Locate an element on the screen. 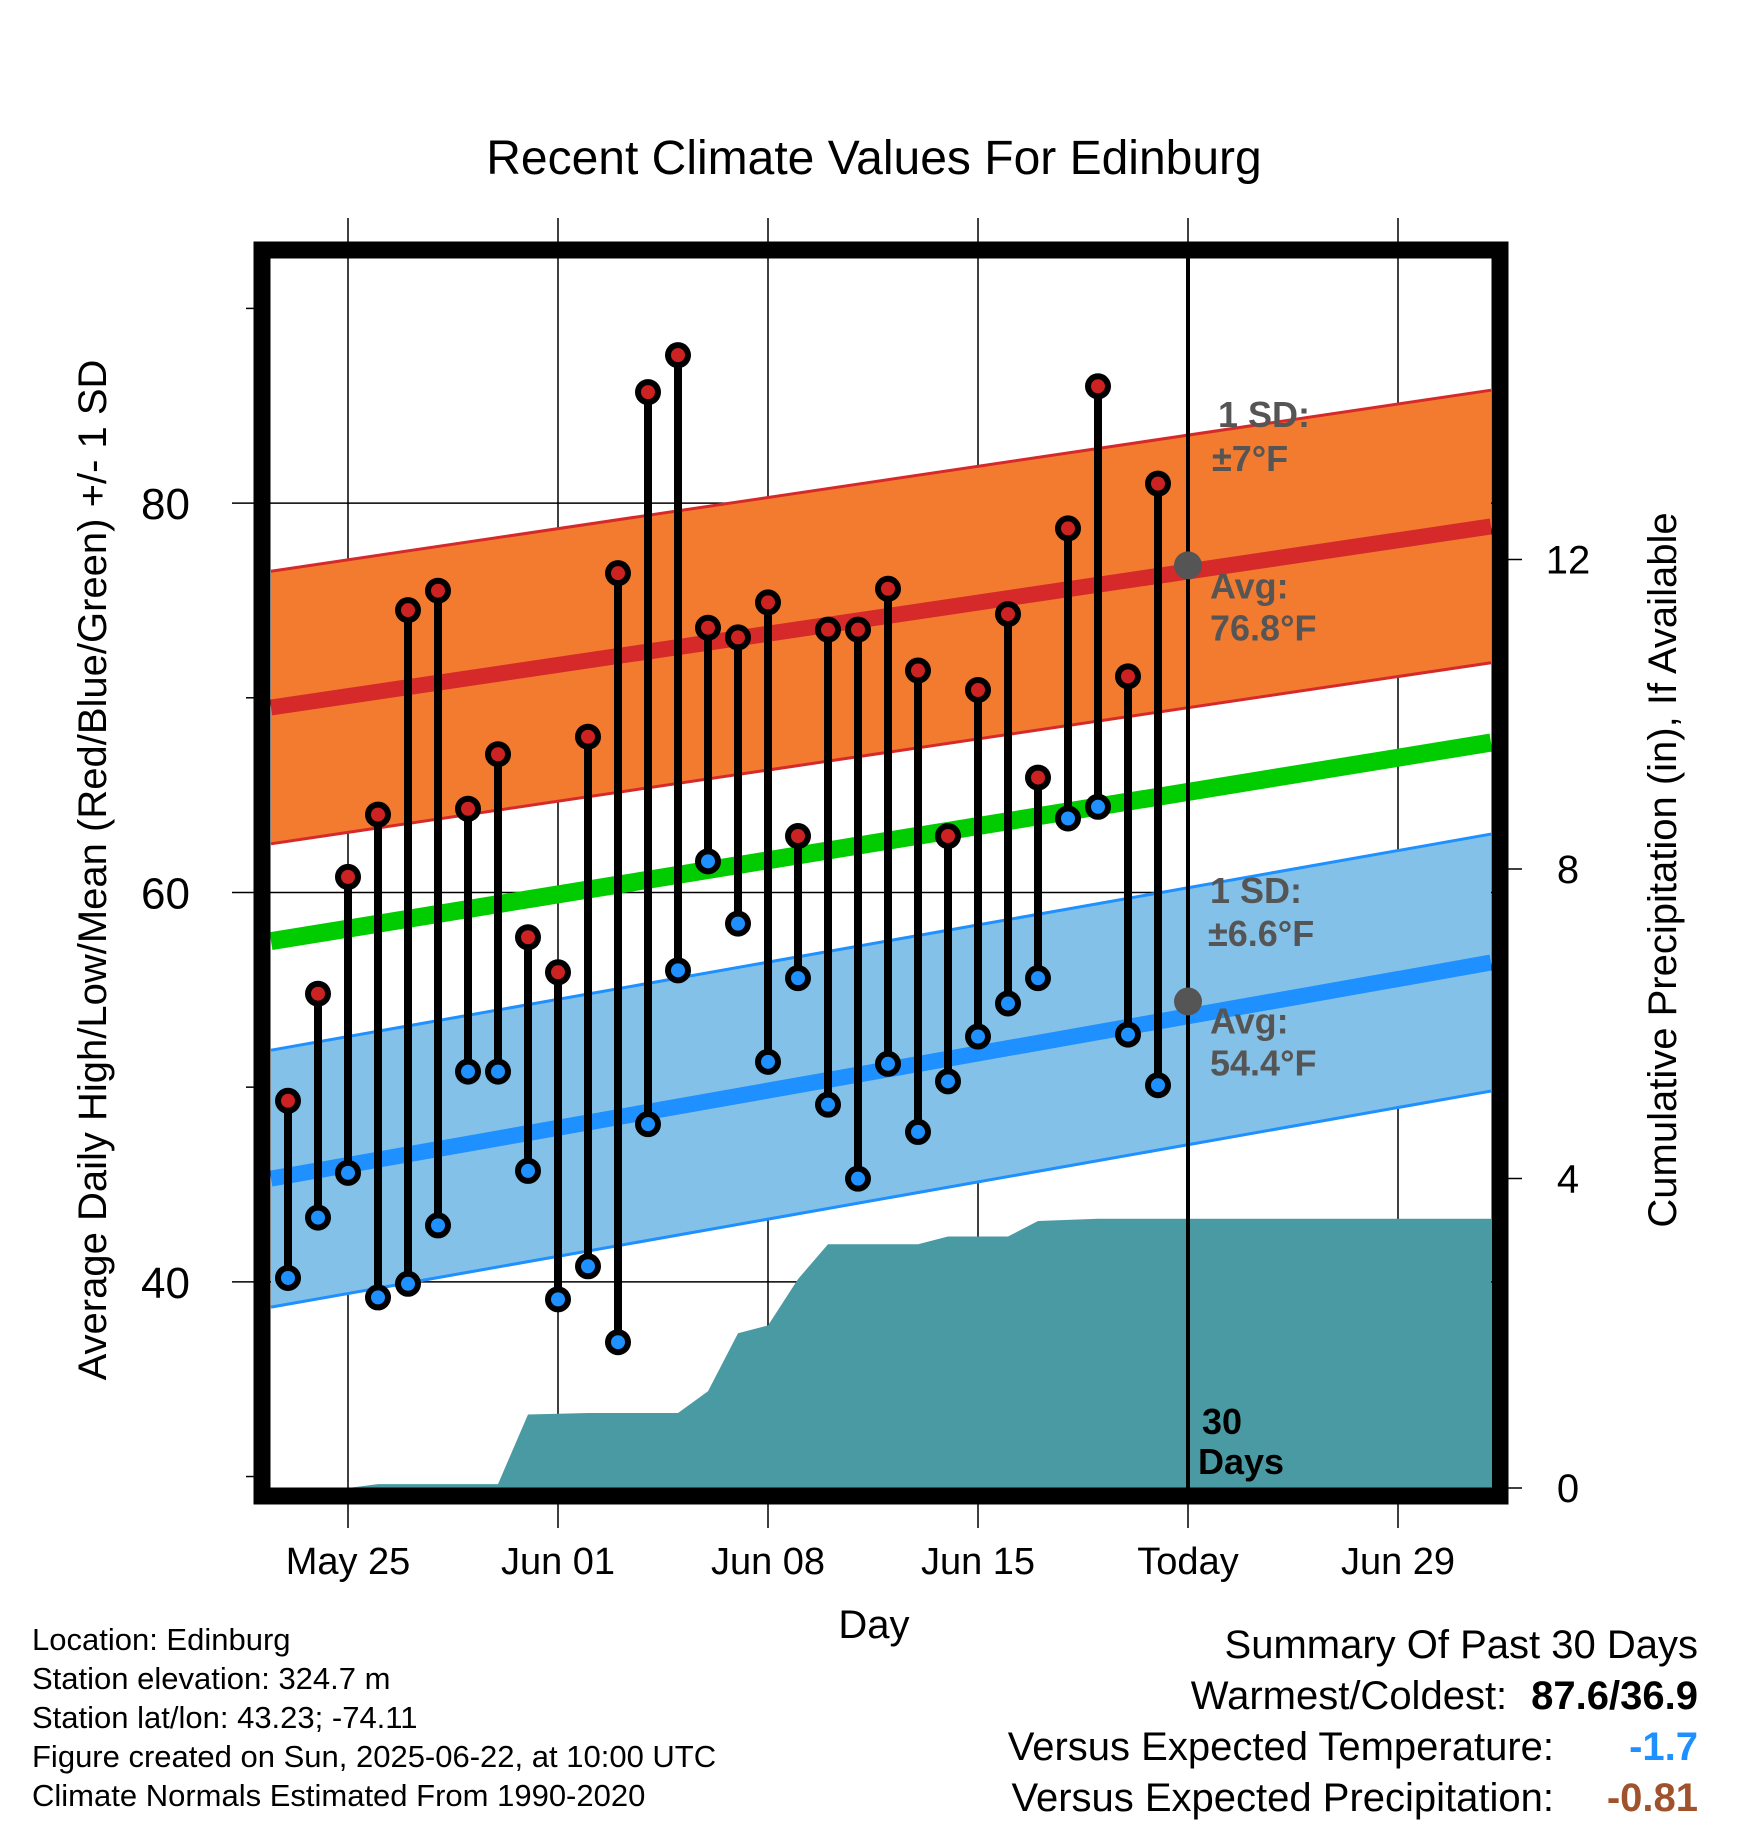  low-sd-upper-edge is located at coordinates (881, 942).